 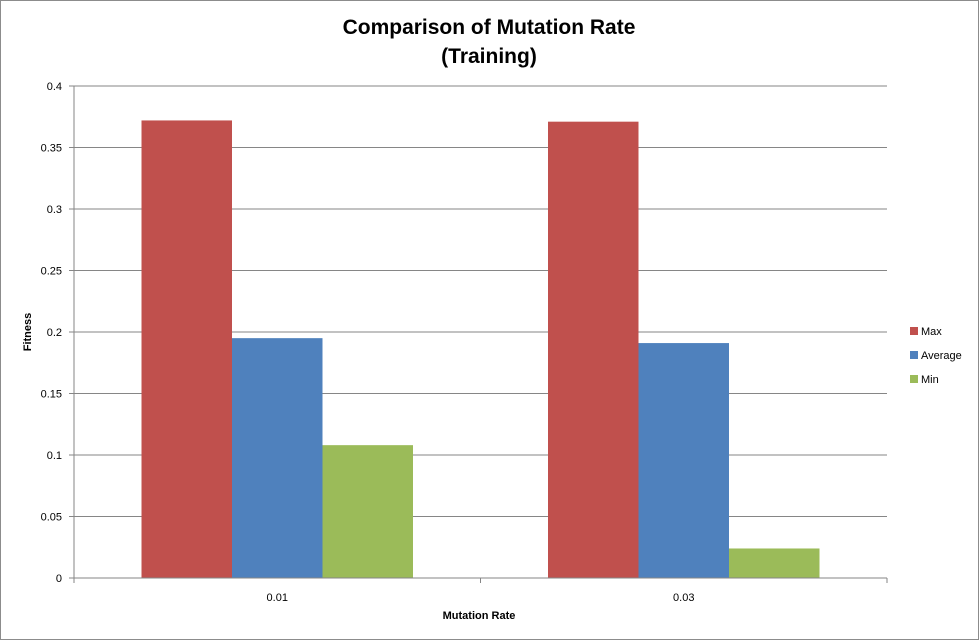 I want to click on y-axis-title: Fitness, so click(x=28, y=332).